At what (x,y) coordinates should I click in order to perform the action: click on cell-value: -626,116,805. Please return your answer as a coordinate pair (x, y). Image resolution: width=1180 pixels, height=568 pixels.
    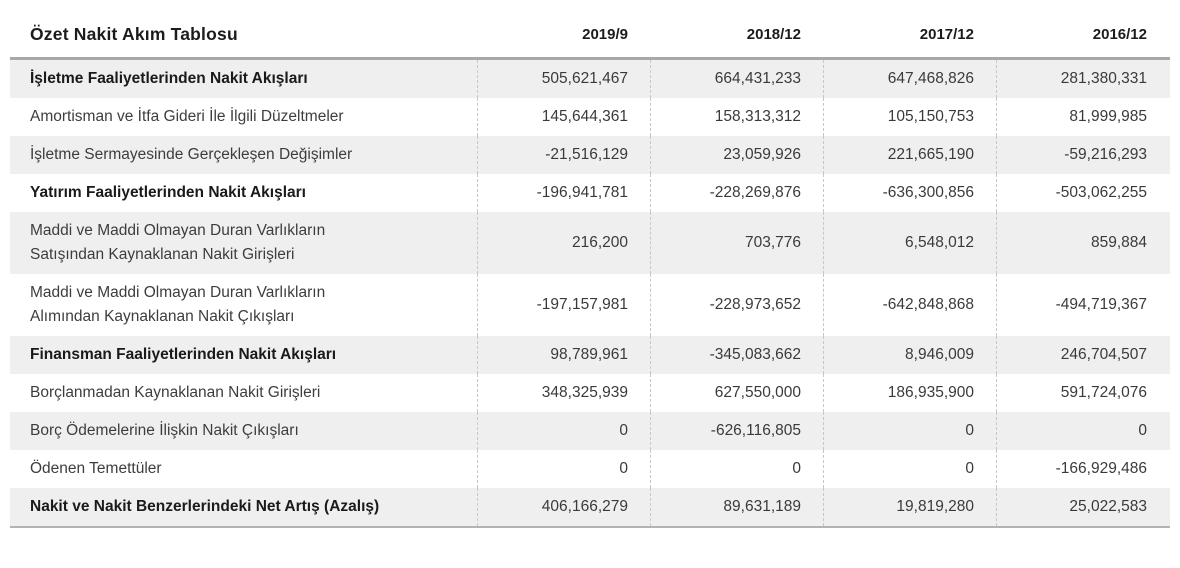
    Looking at the image, I should click on (736, 431).